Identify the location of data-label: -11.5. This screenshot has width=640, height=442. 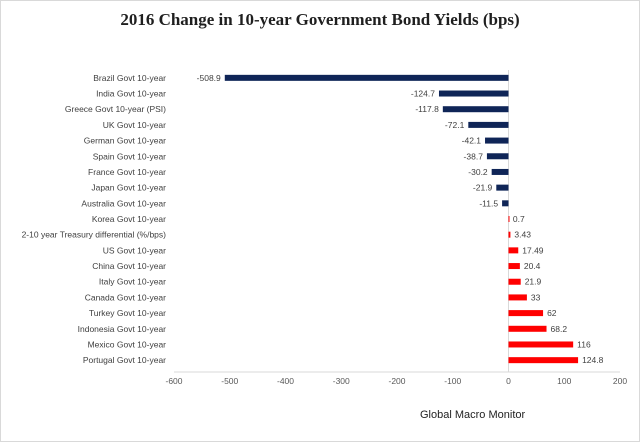
(488, 203).